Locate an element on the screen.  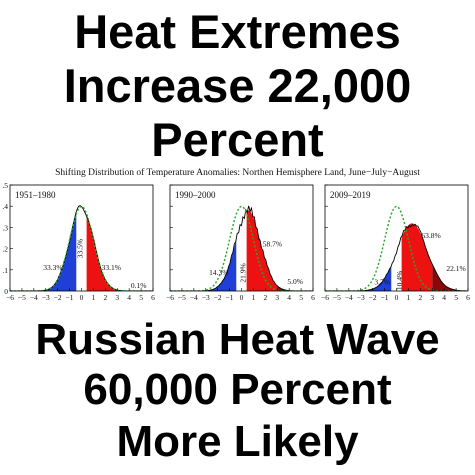
percent-label: 10.4% is located at coordinates (399, 280).